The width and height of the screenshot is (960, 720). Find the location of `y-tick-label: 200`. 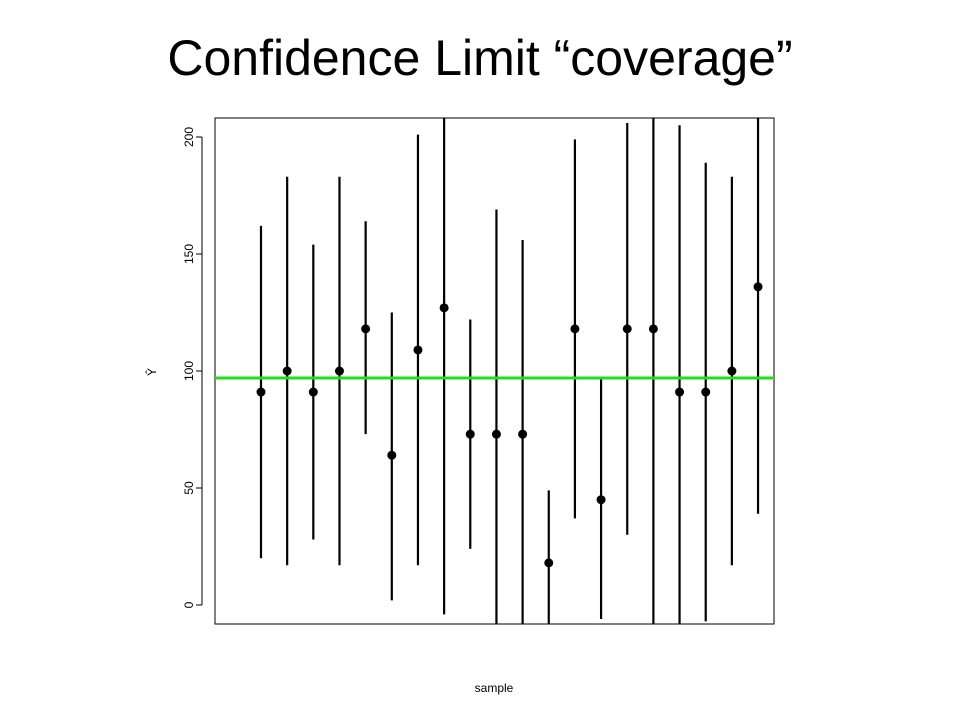

y-tick-label: 200 is located at coordinates (189, 137).